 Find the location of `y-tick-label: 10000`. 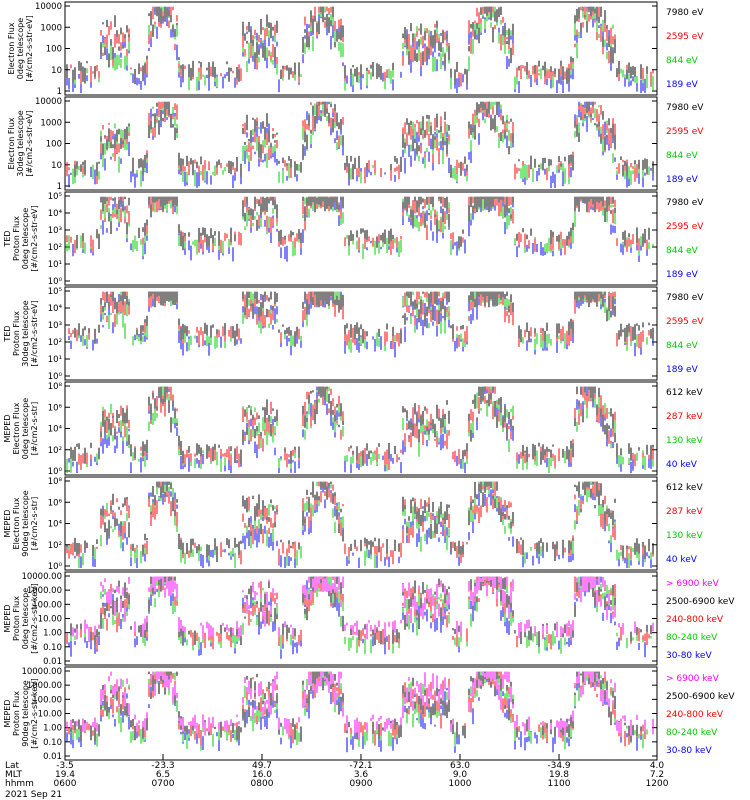

y-tick-label: 10000 is located at coordinates (48, 102).